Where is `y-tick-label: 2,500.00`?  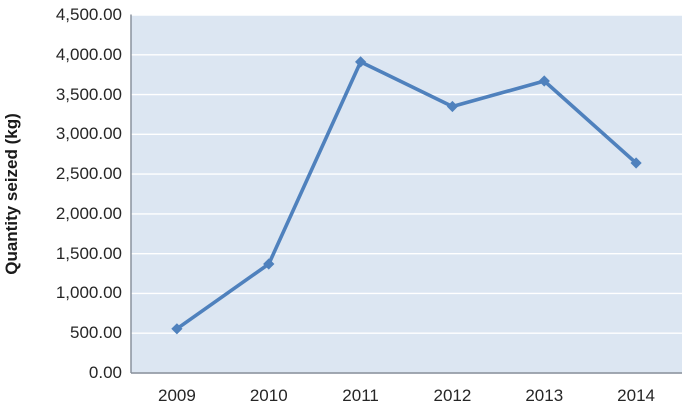 y-tick-label: 2,500.00 is located at coordinates (88, 174).